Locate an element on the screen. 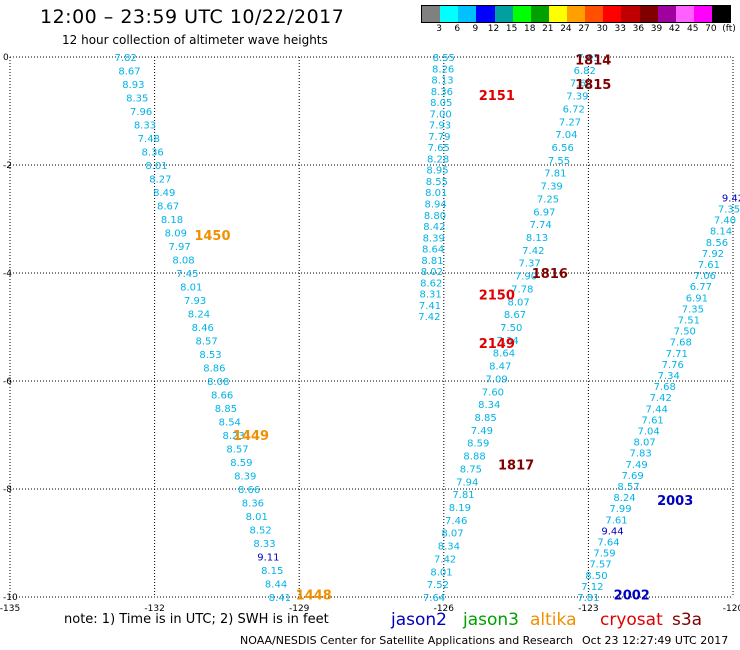  swh-value: 7.09 is located at coordinates (496, 379).